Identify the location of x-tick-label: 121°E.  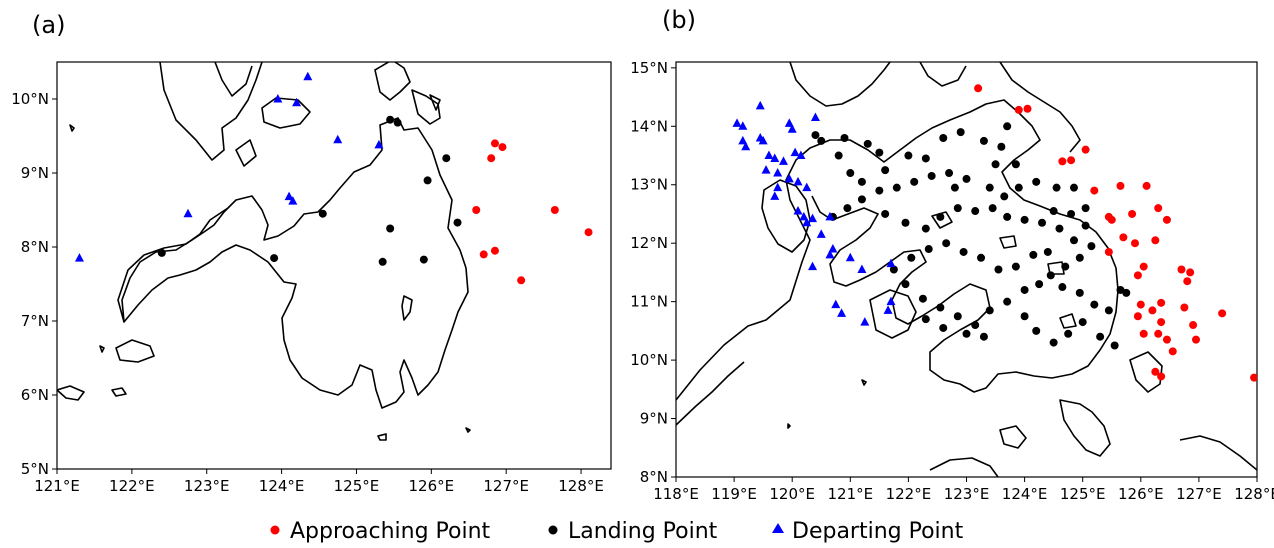
(57, 486).